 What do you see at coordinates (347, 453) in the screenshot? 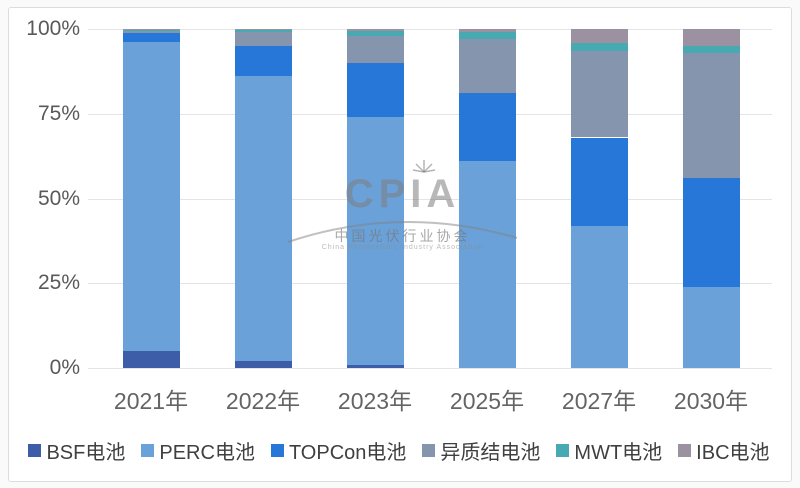
I see `legend-label: TOPCon电池` at bounding box center [347, 453].